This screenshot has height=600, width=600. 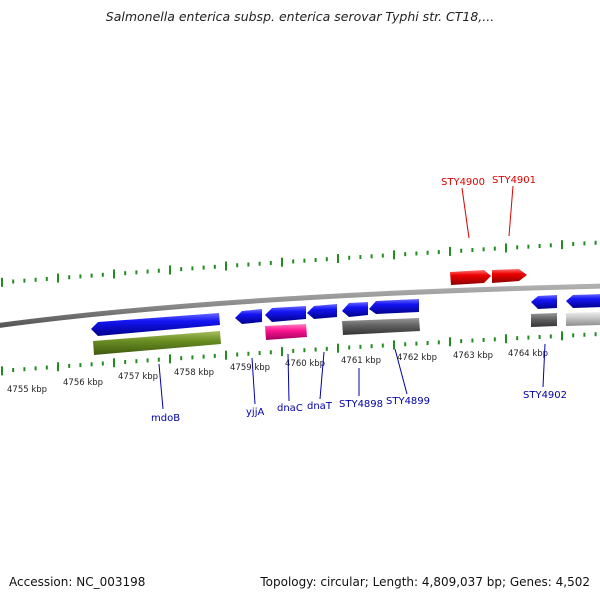 I want to click on gene-dnat, so click(x=322, y=311).